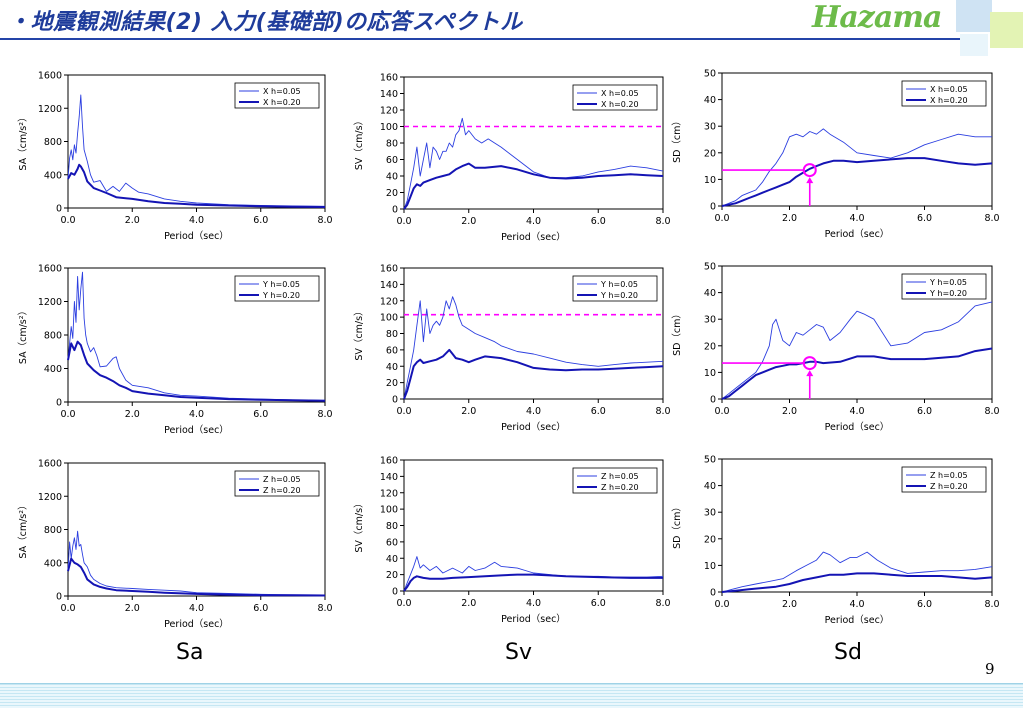 This screenshot has height=708, width=1023. Describe the element at coordinates (710, 460) in the screenshot. I see `y-tick-label: 50` at that location.